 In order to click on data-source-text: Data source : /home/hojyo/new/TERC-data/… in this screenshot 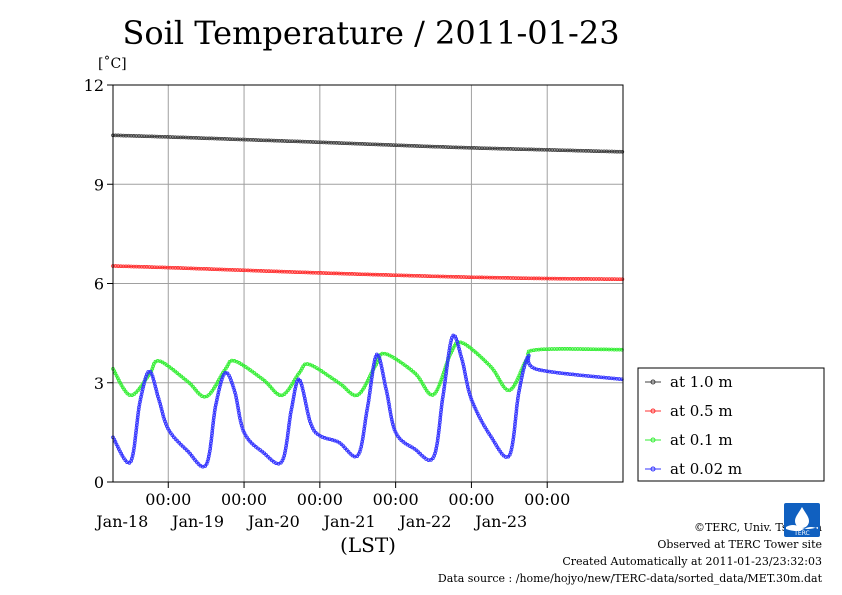, I will do `click(629, 578)`.